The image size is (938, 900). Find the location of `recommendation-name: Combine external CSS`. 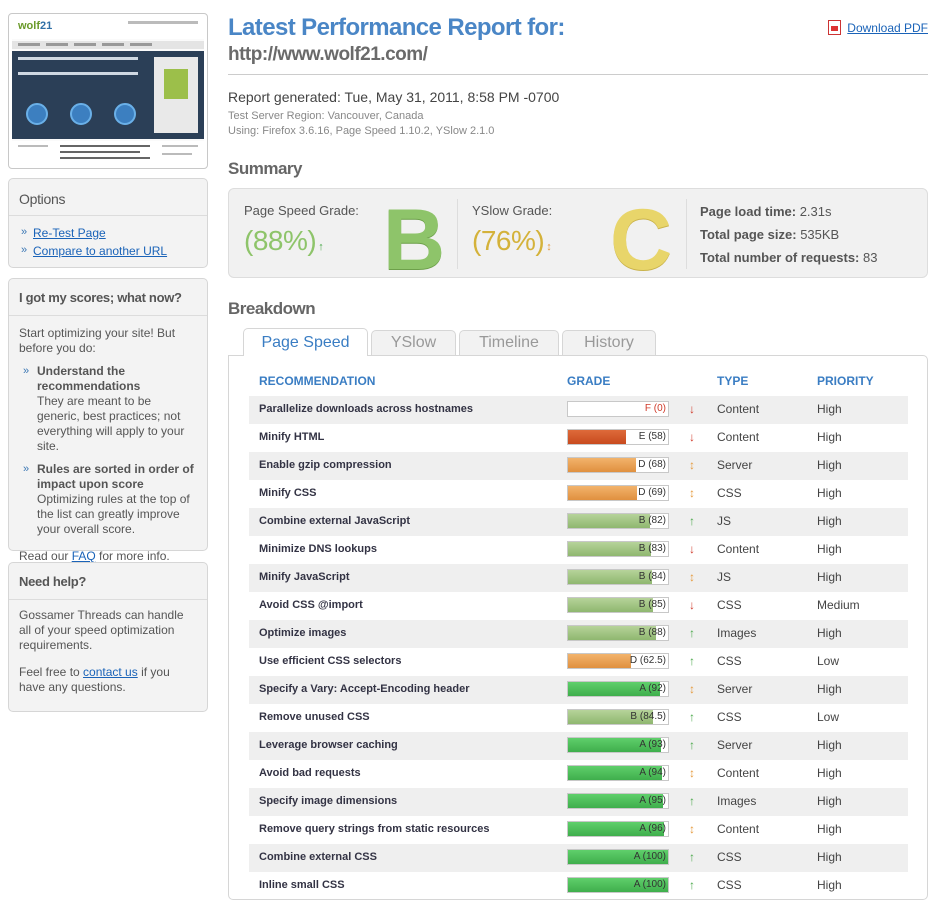

recommendation-name: Combine external CSS is located at coordinates (318, 857).